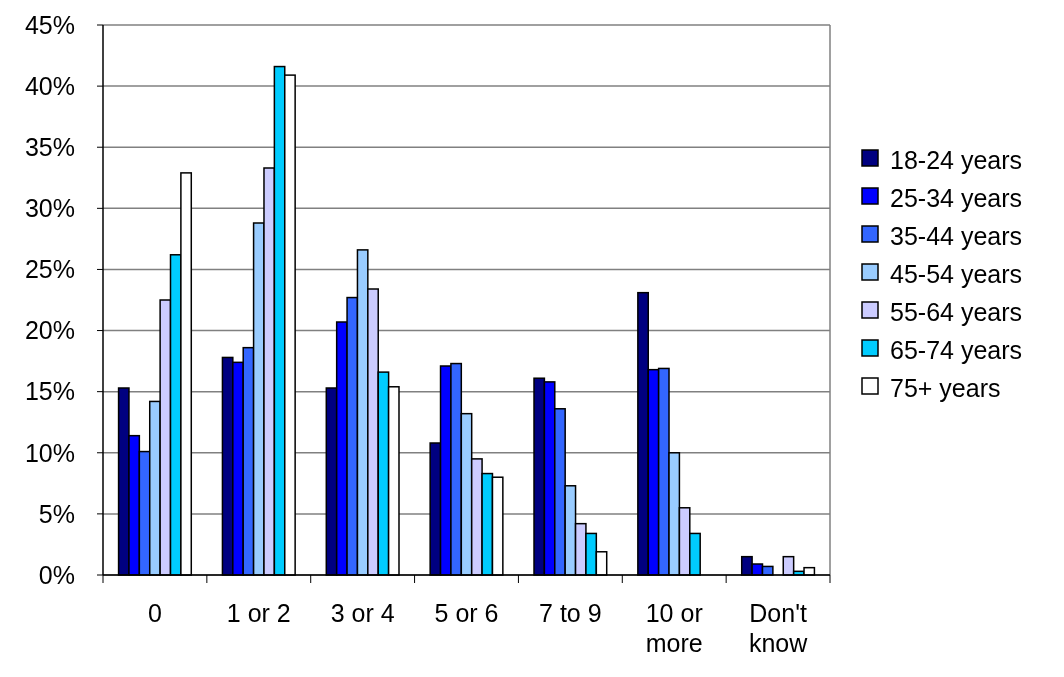 This screenshot has width=1064, height=677. What do you see at coordinates (956, 159) in the screenshot?
I see `legend-label: 18-24 years` at bounding box center [956, 159].